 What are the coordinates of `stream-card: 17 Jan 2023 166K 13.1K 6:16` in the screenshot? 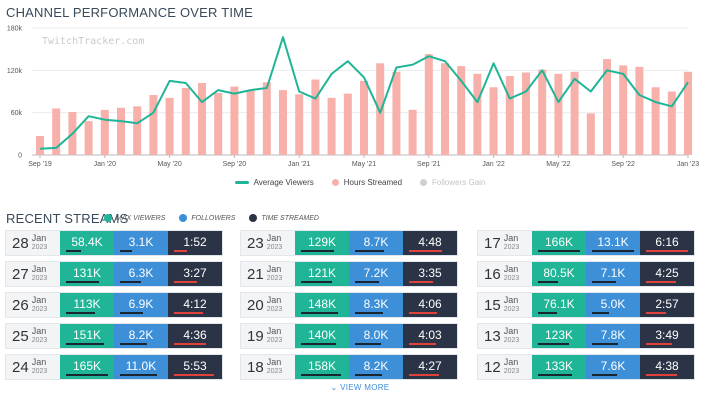 It's located at (586, 243).